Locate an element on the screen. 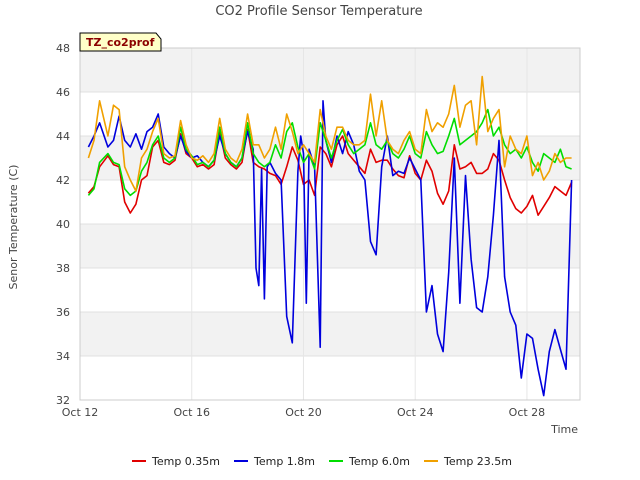 Image resolution: width=640 pixels, height=480 pixels. legend-entry: Temp 23.5m is located at coordinates (477, 461).